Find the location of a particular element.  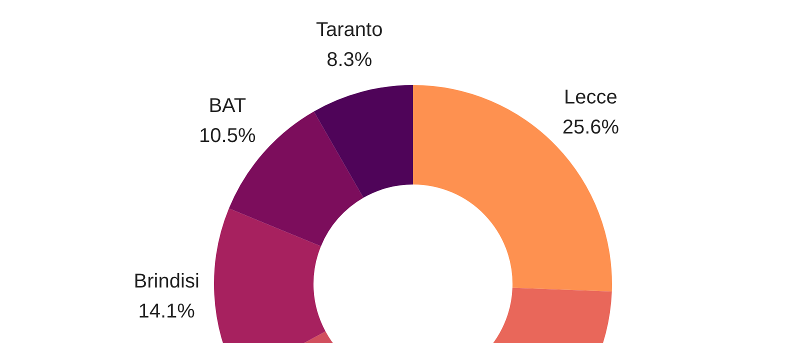

data-label: 8.3% is located at coordinates (349, 60).